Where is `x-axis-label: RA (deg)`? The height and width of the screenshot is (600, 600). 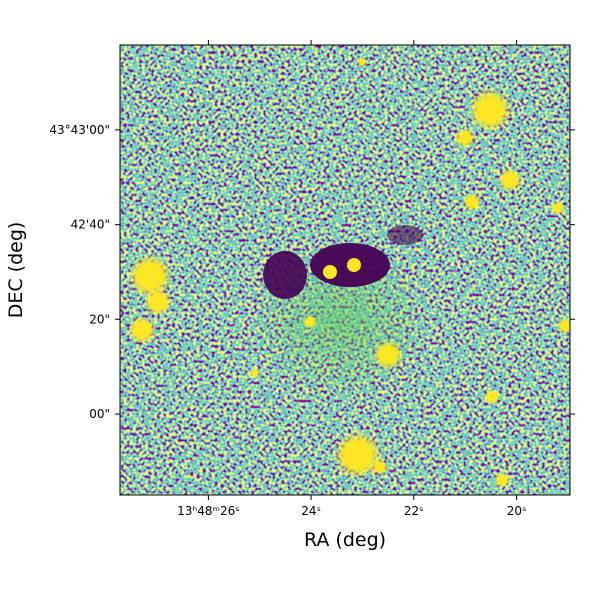 x-axis-label: RA (deg) is located at coordinates (345, 540).